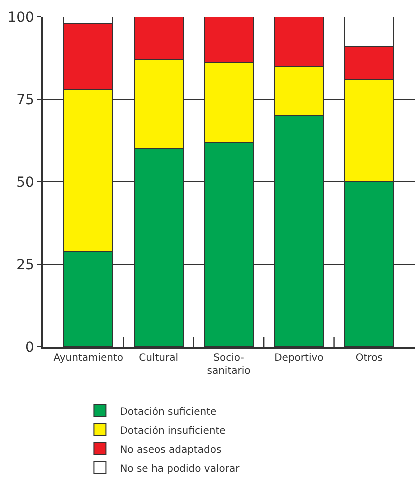  I want to click on y-tick-label: 25, so click(25, 265).